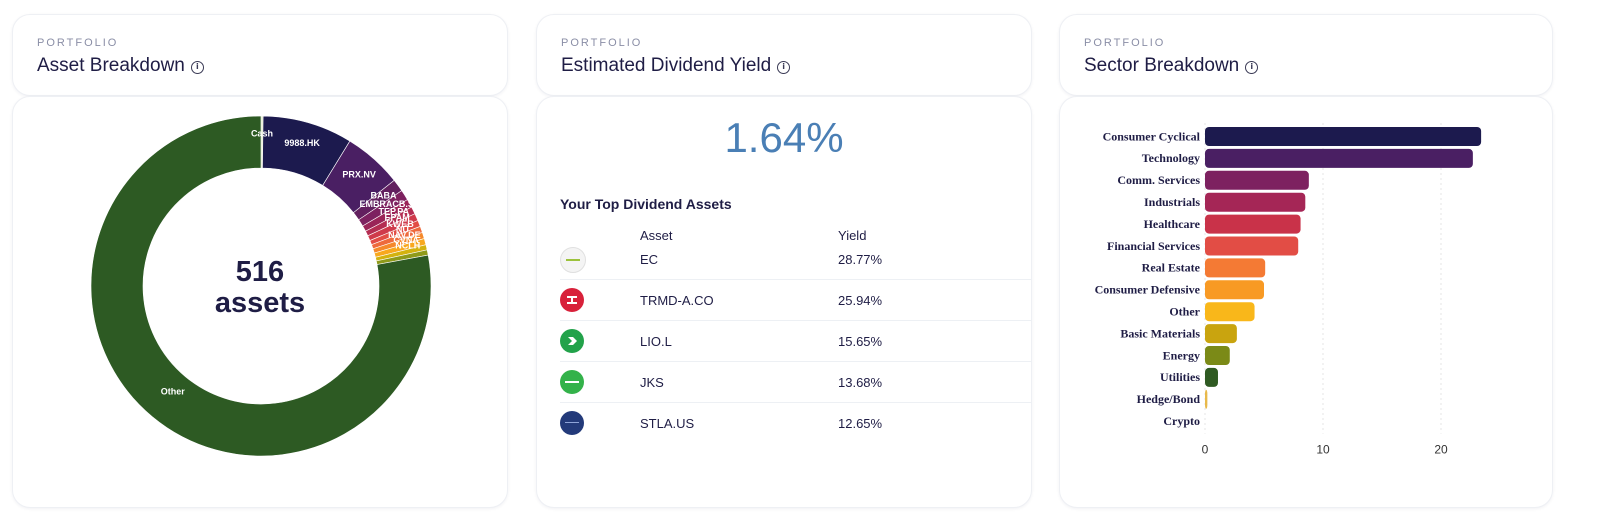 The image size is (1620, 524). I want to click on category-label: Consumer Cyclical, so click(1152, 136).